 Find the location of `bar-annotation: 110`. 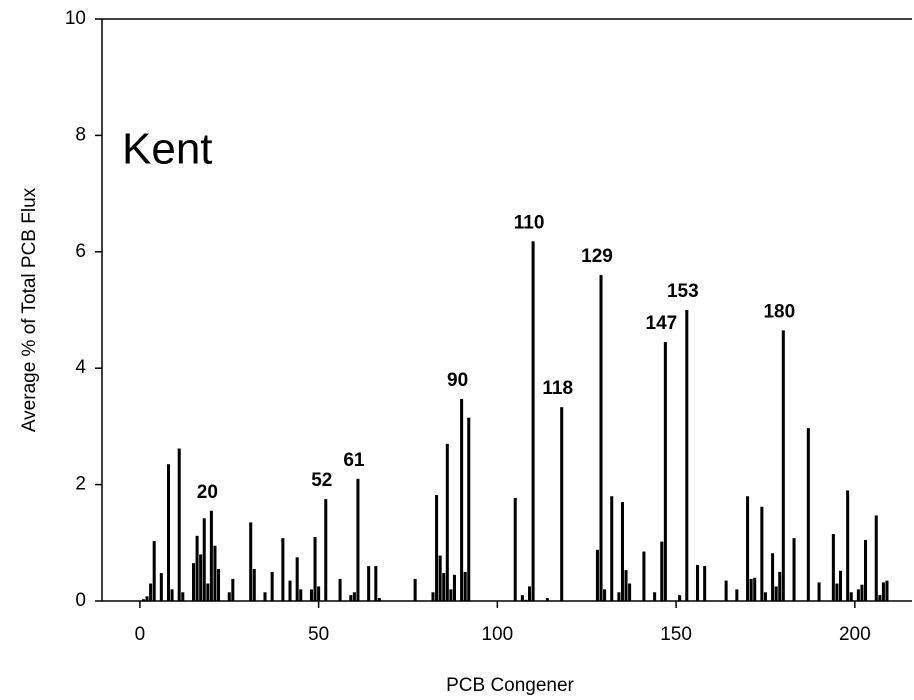

bar-annotation: 110 is located at coordinates (529, 222).